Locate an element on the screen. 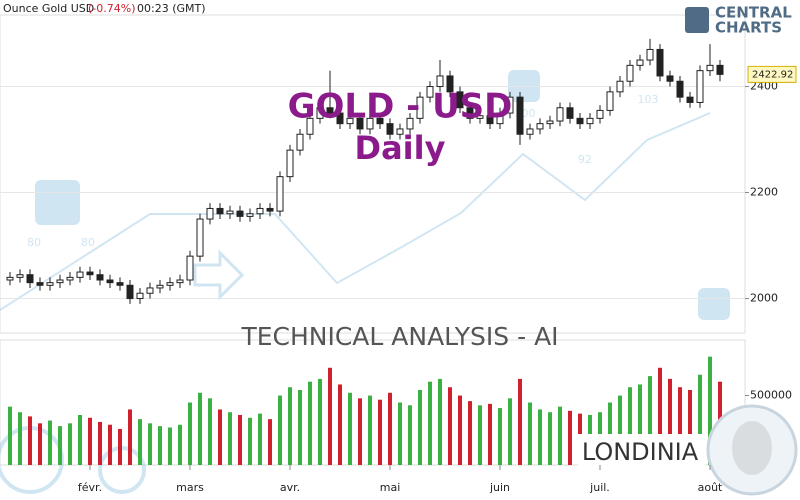 This screenshot has width=800, height=500. time: 00:23 (GMT) is located at coordinates (171, 8).